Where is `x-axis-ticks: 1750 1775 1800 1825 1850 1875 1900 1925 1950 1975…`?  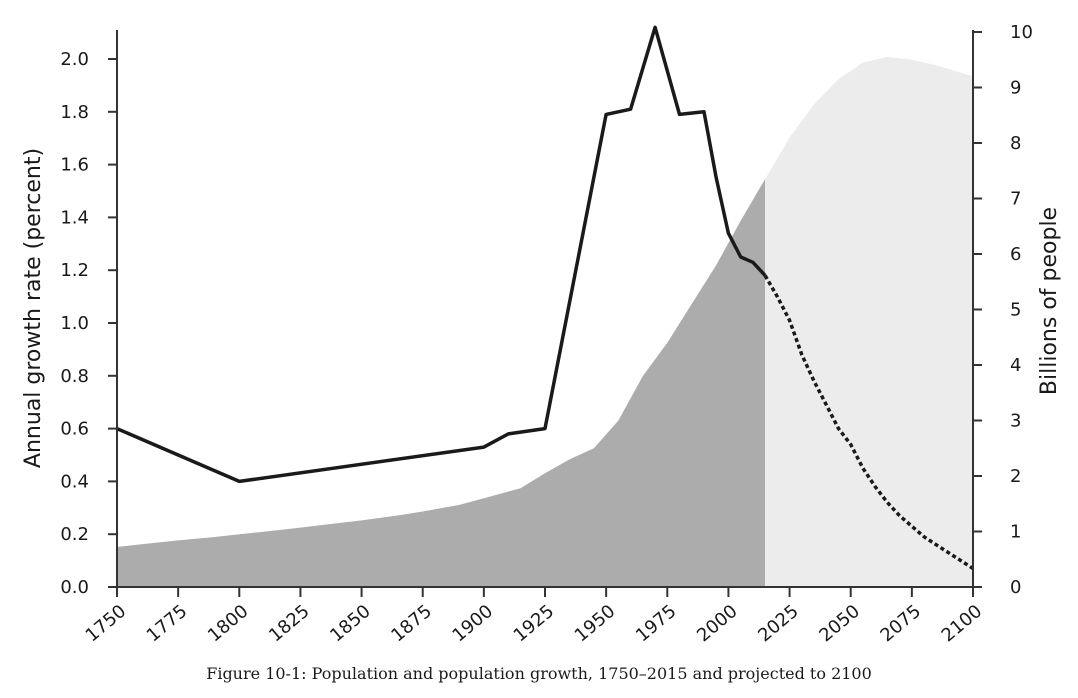 x-axis-ticks: 1750 1775 1800 1825 1850 1875 1900 1925 1950 1975… is located at coordinates (534, 617).